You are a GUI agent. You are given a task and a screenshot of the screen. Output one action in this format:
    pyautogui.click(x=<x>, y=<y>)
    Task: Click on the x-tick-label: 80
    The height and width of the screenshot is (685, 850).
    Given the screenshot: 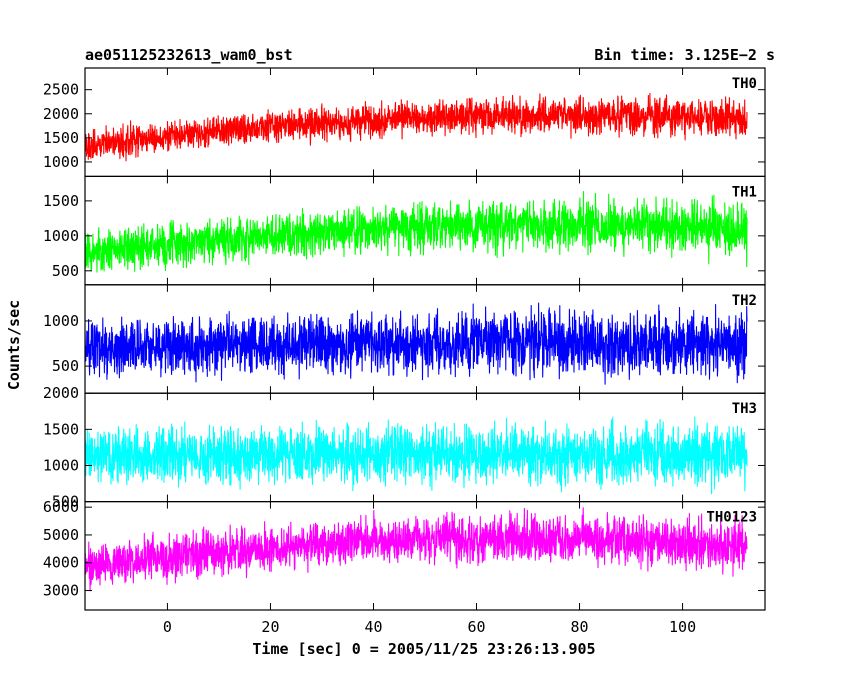 What is the action you would take?
    pyautogui.click(x=580, y=627)
    